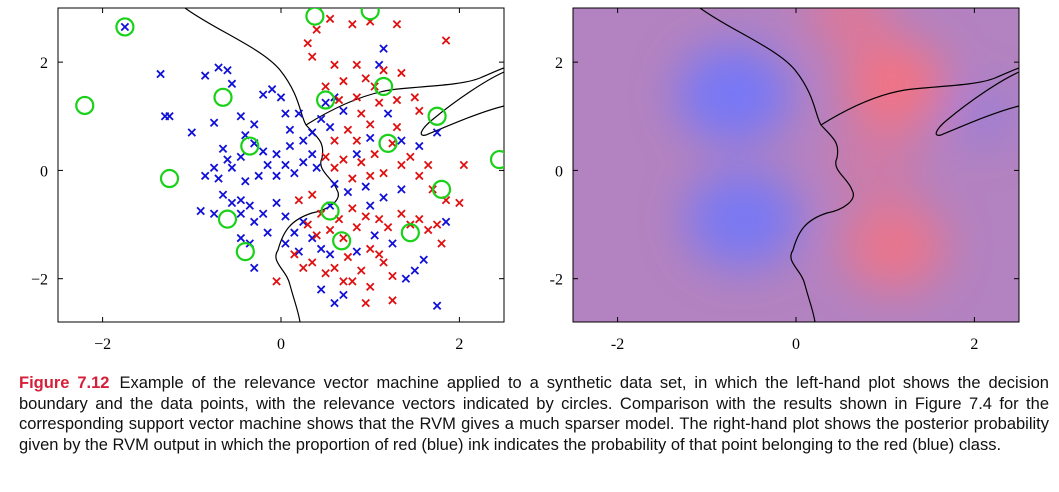 The height and width of the screenshot is (492, 1059). Describe the element at coordinates (556, 280) in the screenshot. I see `y-tick-label: -2` at that location.